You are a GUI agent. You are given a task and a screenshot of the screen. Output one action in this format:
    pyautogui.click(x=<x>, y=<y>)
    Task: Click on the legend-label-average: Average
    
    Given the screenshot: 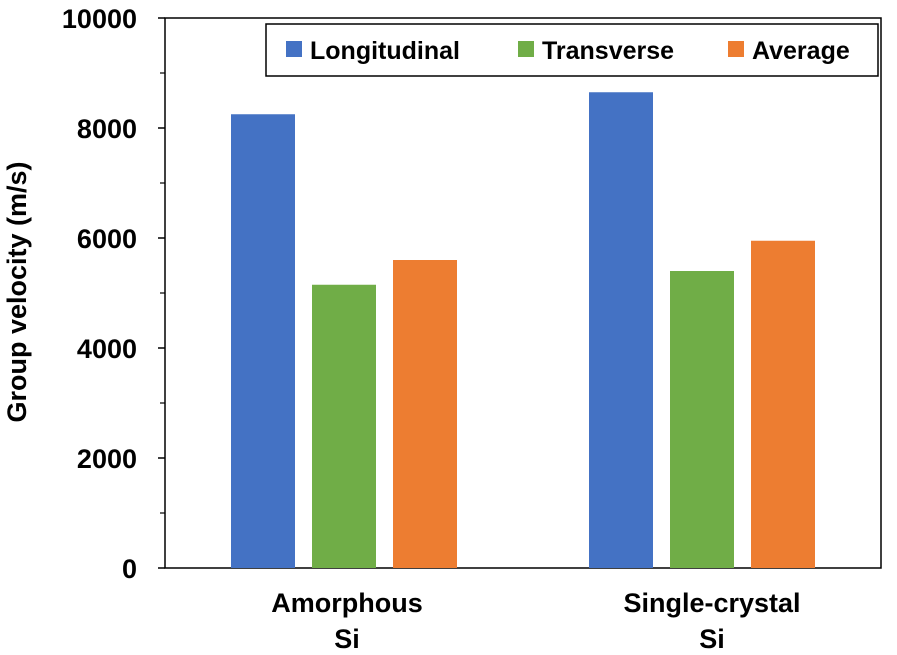 What is the action you would take?
    pyautogui.click(x=801, y=51)
    